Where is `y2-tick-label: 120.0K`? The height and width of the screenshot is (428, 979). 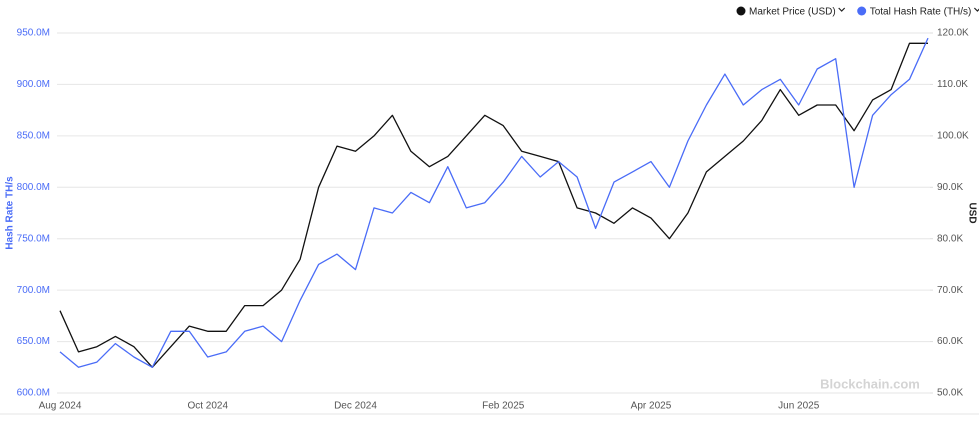
y2-tick-label: 120.0K is located at coordinates (953, 33).